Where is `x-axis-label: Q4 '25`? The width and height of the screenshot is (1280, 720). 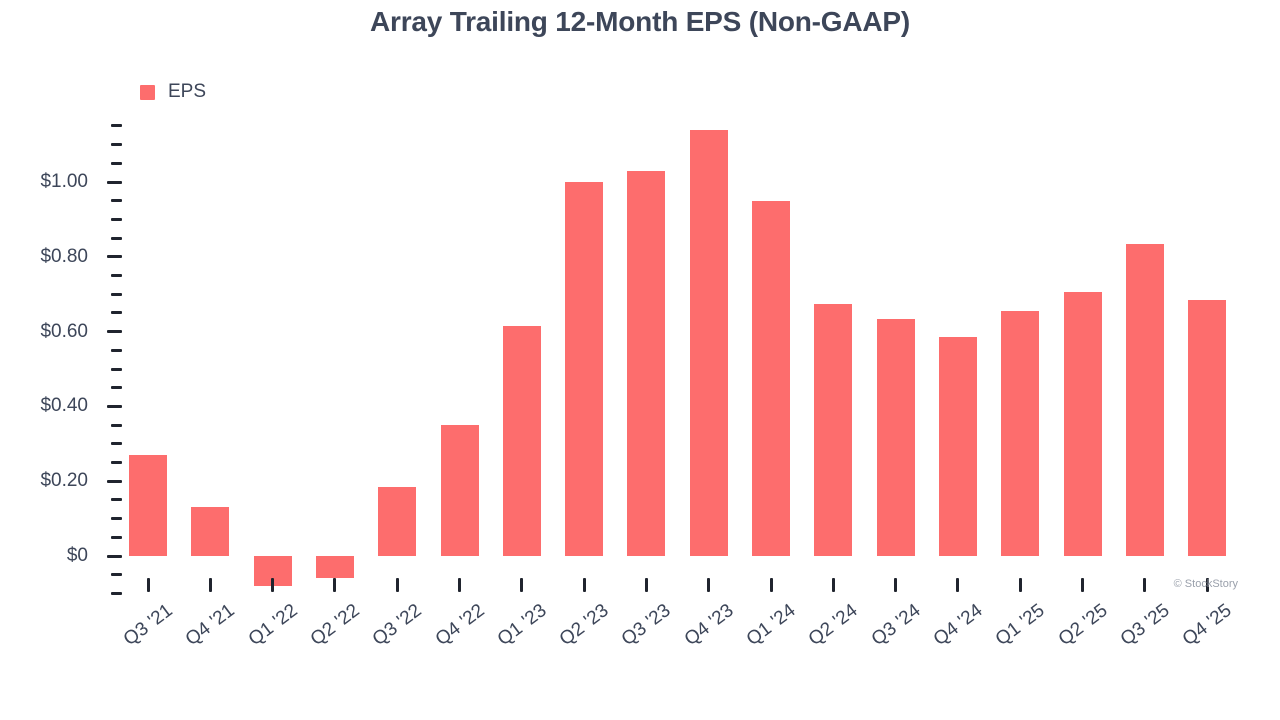
x-axis-label: Q4 '25 is located at coordinates (1207, 625).